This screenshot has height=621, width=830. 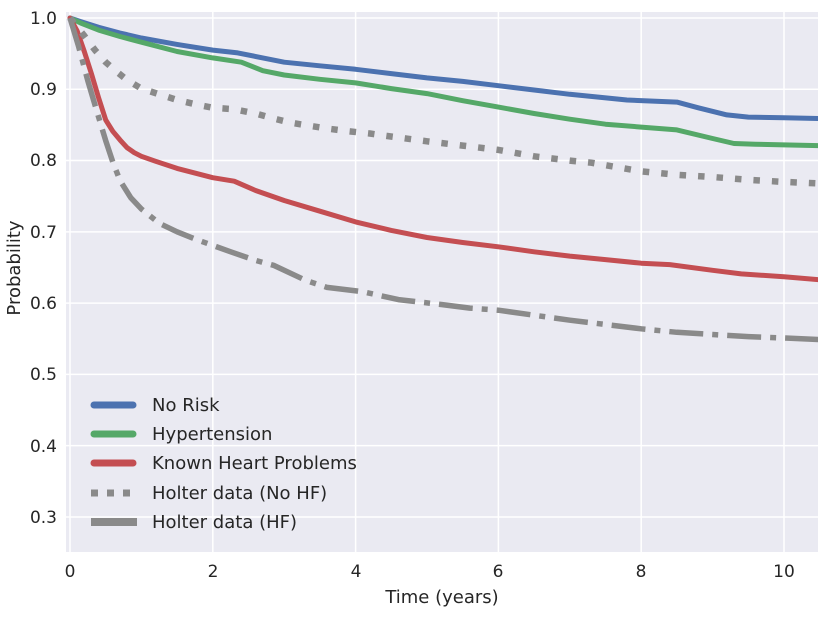 What do you see at coordinates (254, 463) in the screenshot?
I see `legend-label: Known Heart Problems` at bounding box center [254, 463].